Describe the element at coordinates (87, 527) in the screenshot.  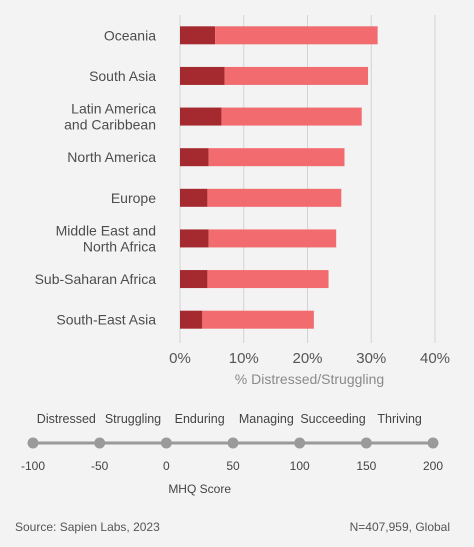
I see `source-note: Source: Sapien Labs, 2023` at that location.